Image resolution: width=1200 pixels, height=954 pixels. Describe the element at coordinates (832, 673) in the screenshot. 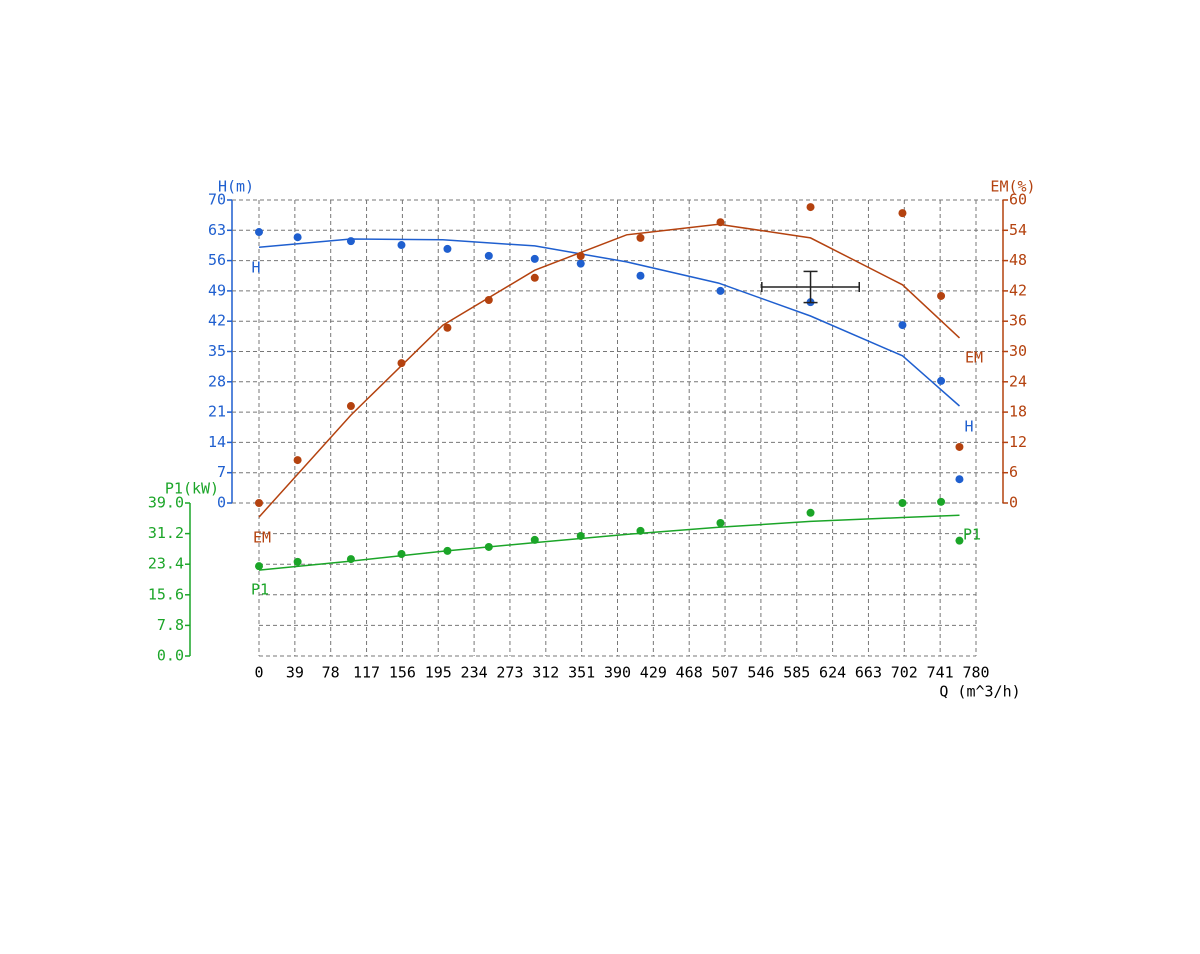

I see `x-tick-label: 624` at that location.